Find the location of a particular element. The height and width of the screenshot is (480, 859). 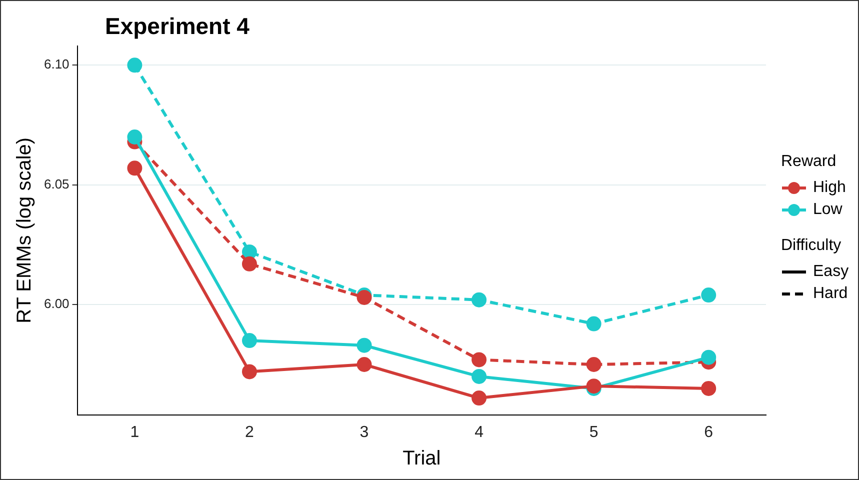

text: Easy is located at coordinates (830, 272).